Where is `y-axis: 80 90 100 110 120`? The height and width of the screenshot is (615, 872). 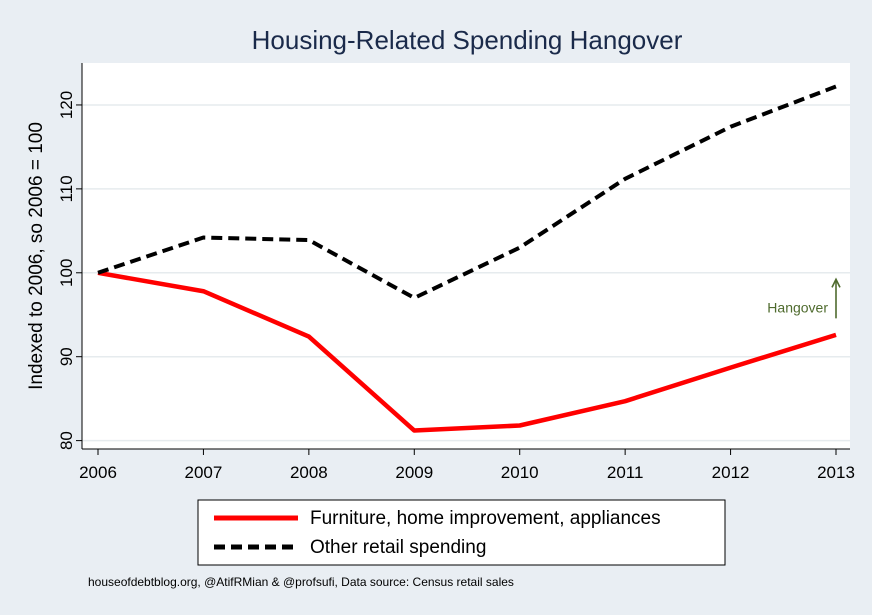 y-axis: 80 90 100 110 120 is located at coordinates (70, 256).